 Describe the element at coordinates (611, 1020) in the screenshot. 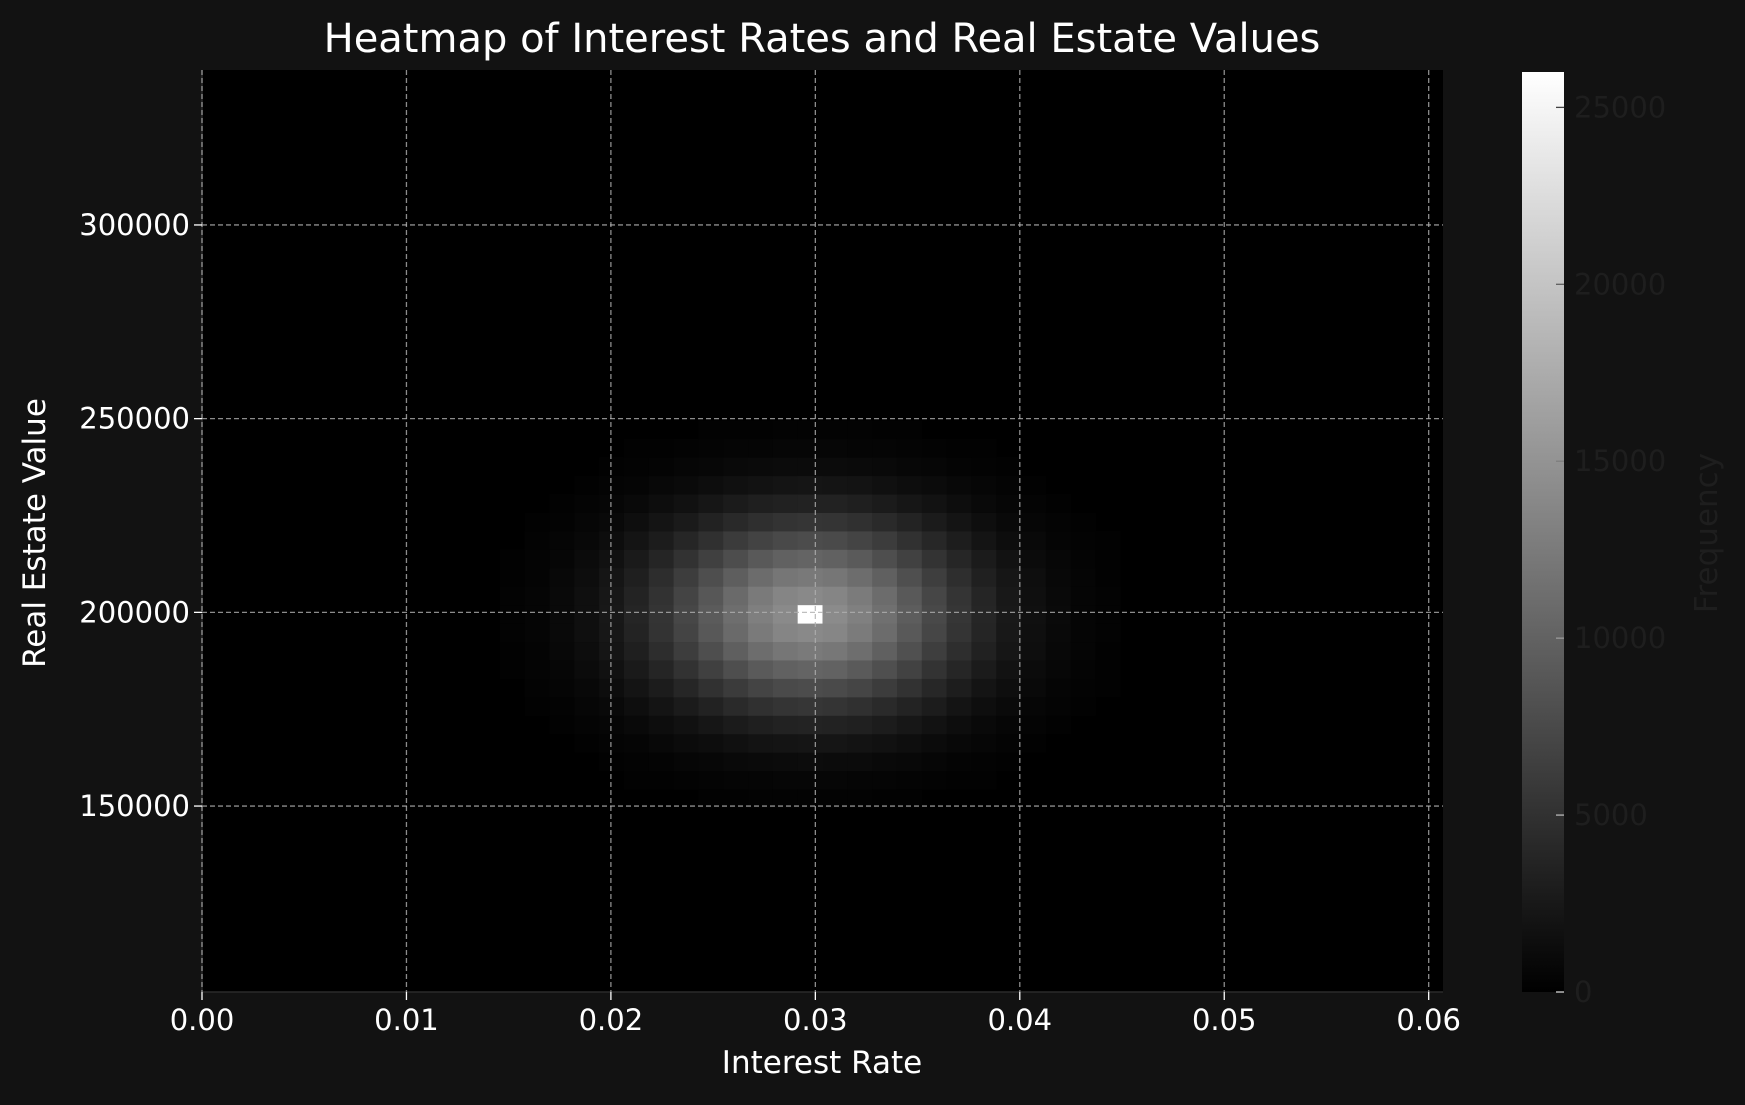

I see `x-tick-label: 0.02` at that location.